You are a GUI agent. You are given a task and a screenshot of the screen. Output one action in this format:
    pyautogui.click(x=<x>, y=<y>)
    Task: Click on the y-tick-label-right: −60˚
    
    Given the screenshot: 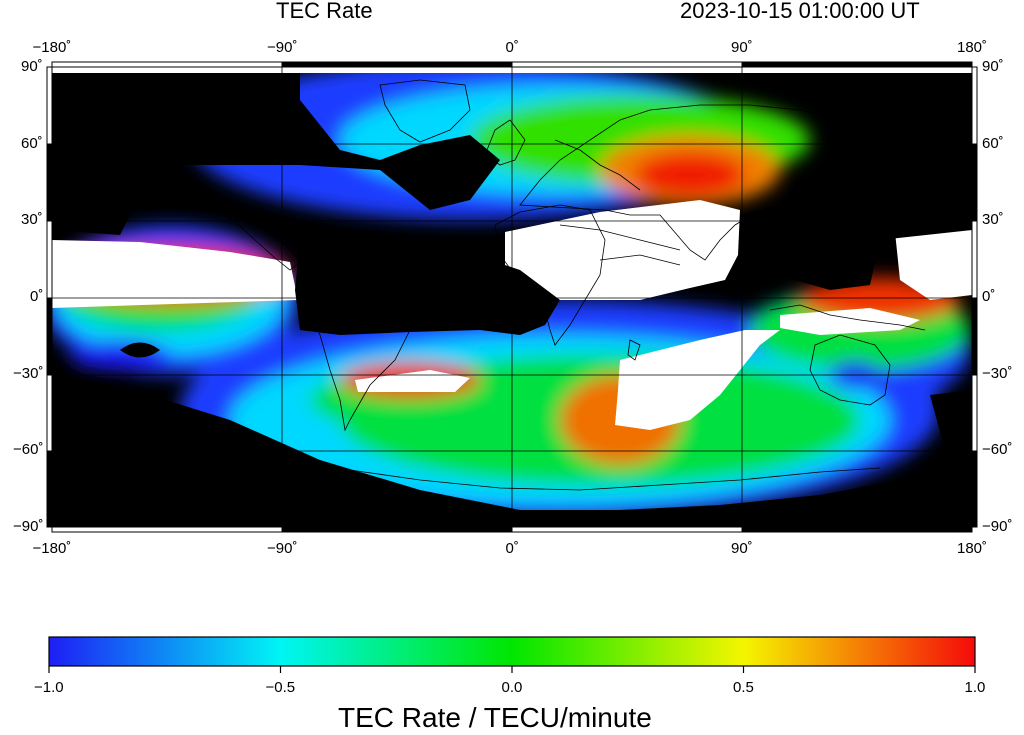 What is the action you would take?
    pyautogui.click(x=997, y=450)
    